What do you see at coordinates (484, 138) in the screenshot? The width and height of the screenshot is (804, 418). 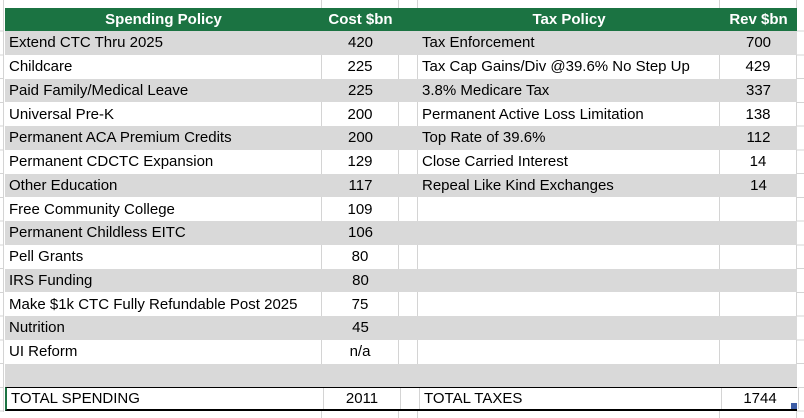 I see `tax-policy-cell: Top Rate of 39.6%` at bounding box center [484, 138].